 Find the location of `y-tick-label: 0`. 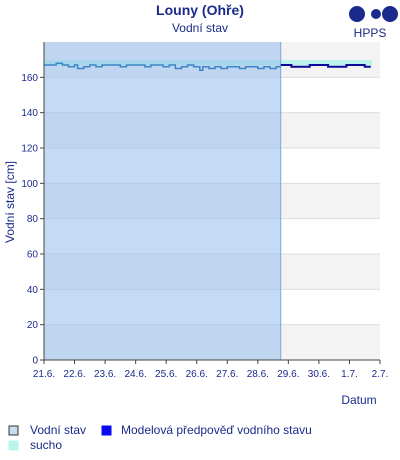

y-tick-label: 0 is located at coordinates (35, 361).